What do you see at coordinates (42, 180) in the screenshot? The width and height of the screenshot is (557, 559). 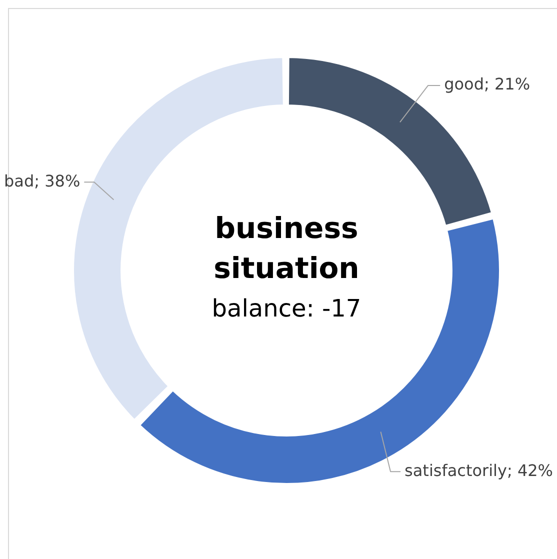 I see `slice-label: bad; 38%` at bounding box center [42, 180].